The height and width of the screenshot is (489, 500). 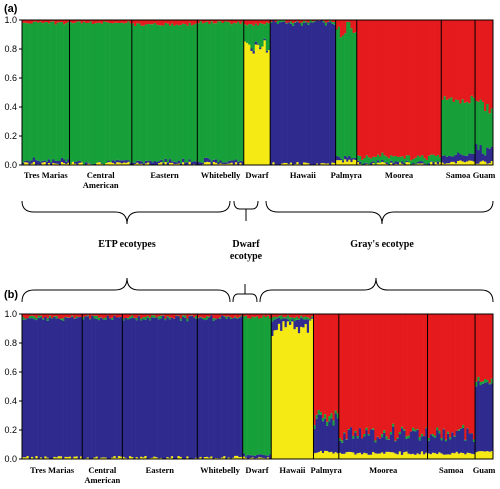 I want to click on dwarf-ecotype-label-line2: ecotype, so click(x=246, y=256).